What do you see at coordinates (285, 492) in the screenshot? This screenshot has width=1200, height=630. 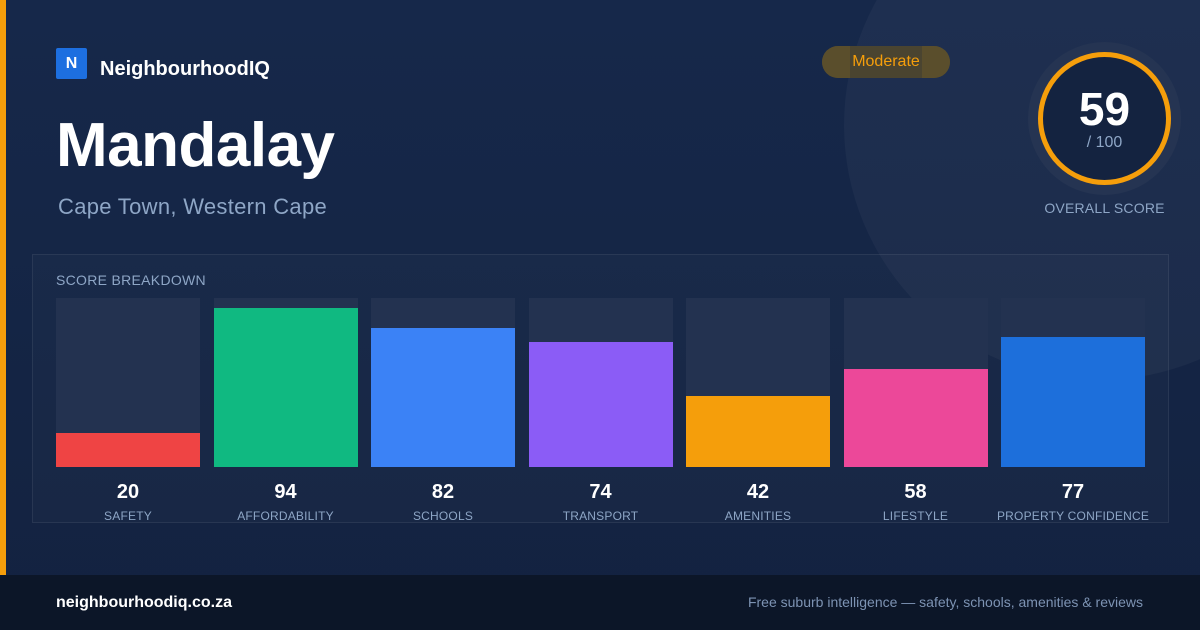 I see `bar-value: 94` at bounding box center [285, 492].